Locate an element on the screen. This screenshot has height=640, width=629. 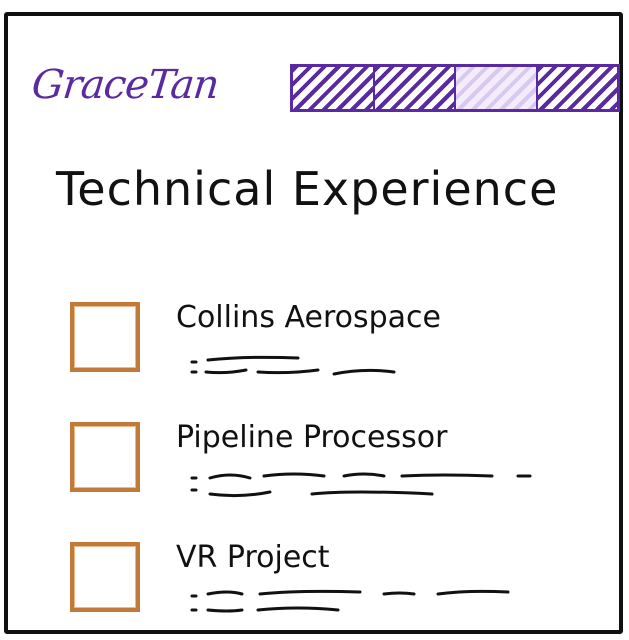
nav-bar is located at coordinates (455, 88).